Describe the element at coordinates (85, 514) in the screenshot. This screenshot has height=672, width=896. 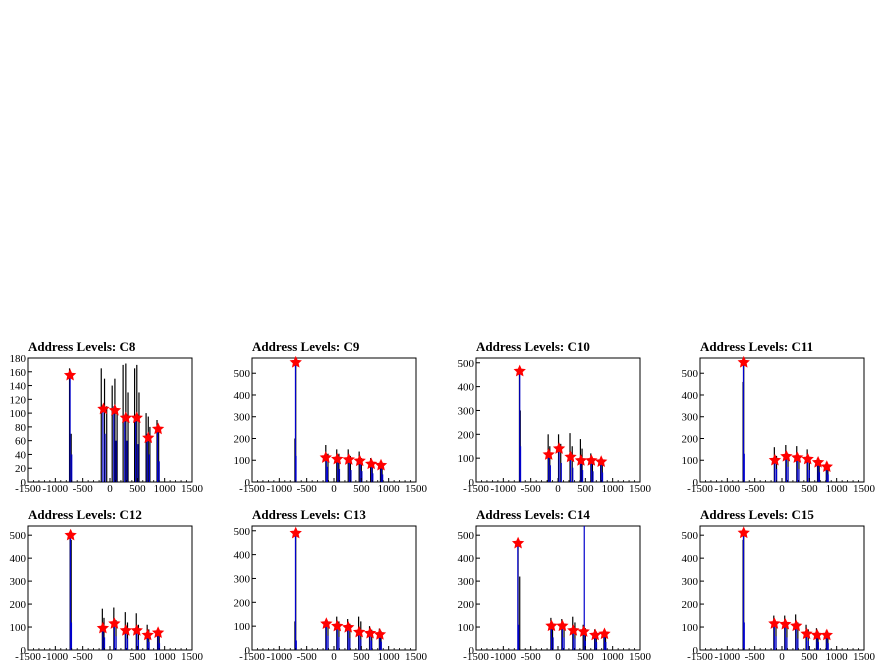
I see `chart-title: Address Levels: C12` at that location.